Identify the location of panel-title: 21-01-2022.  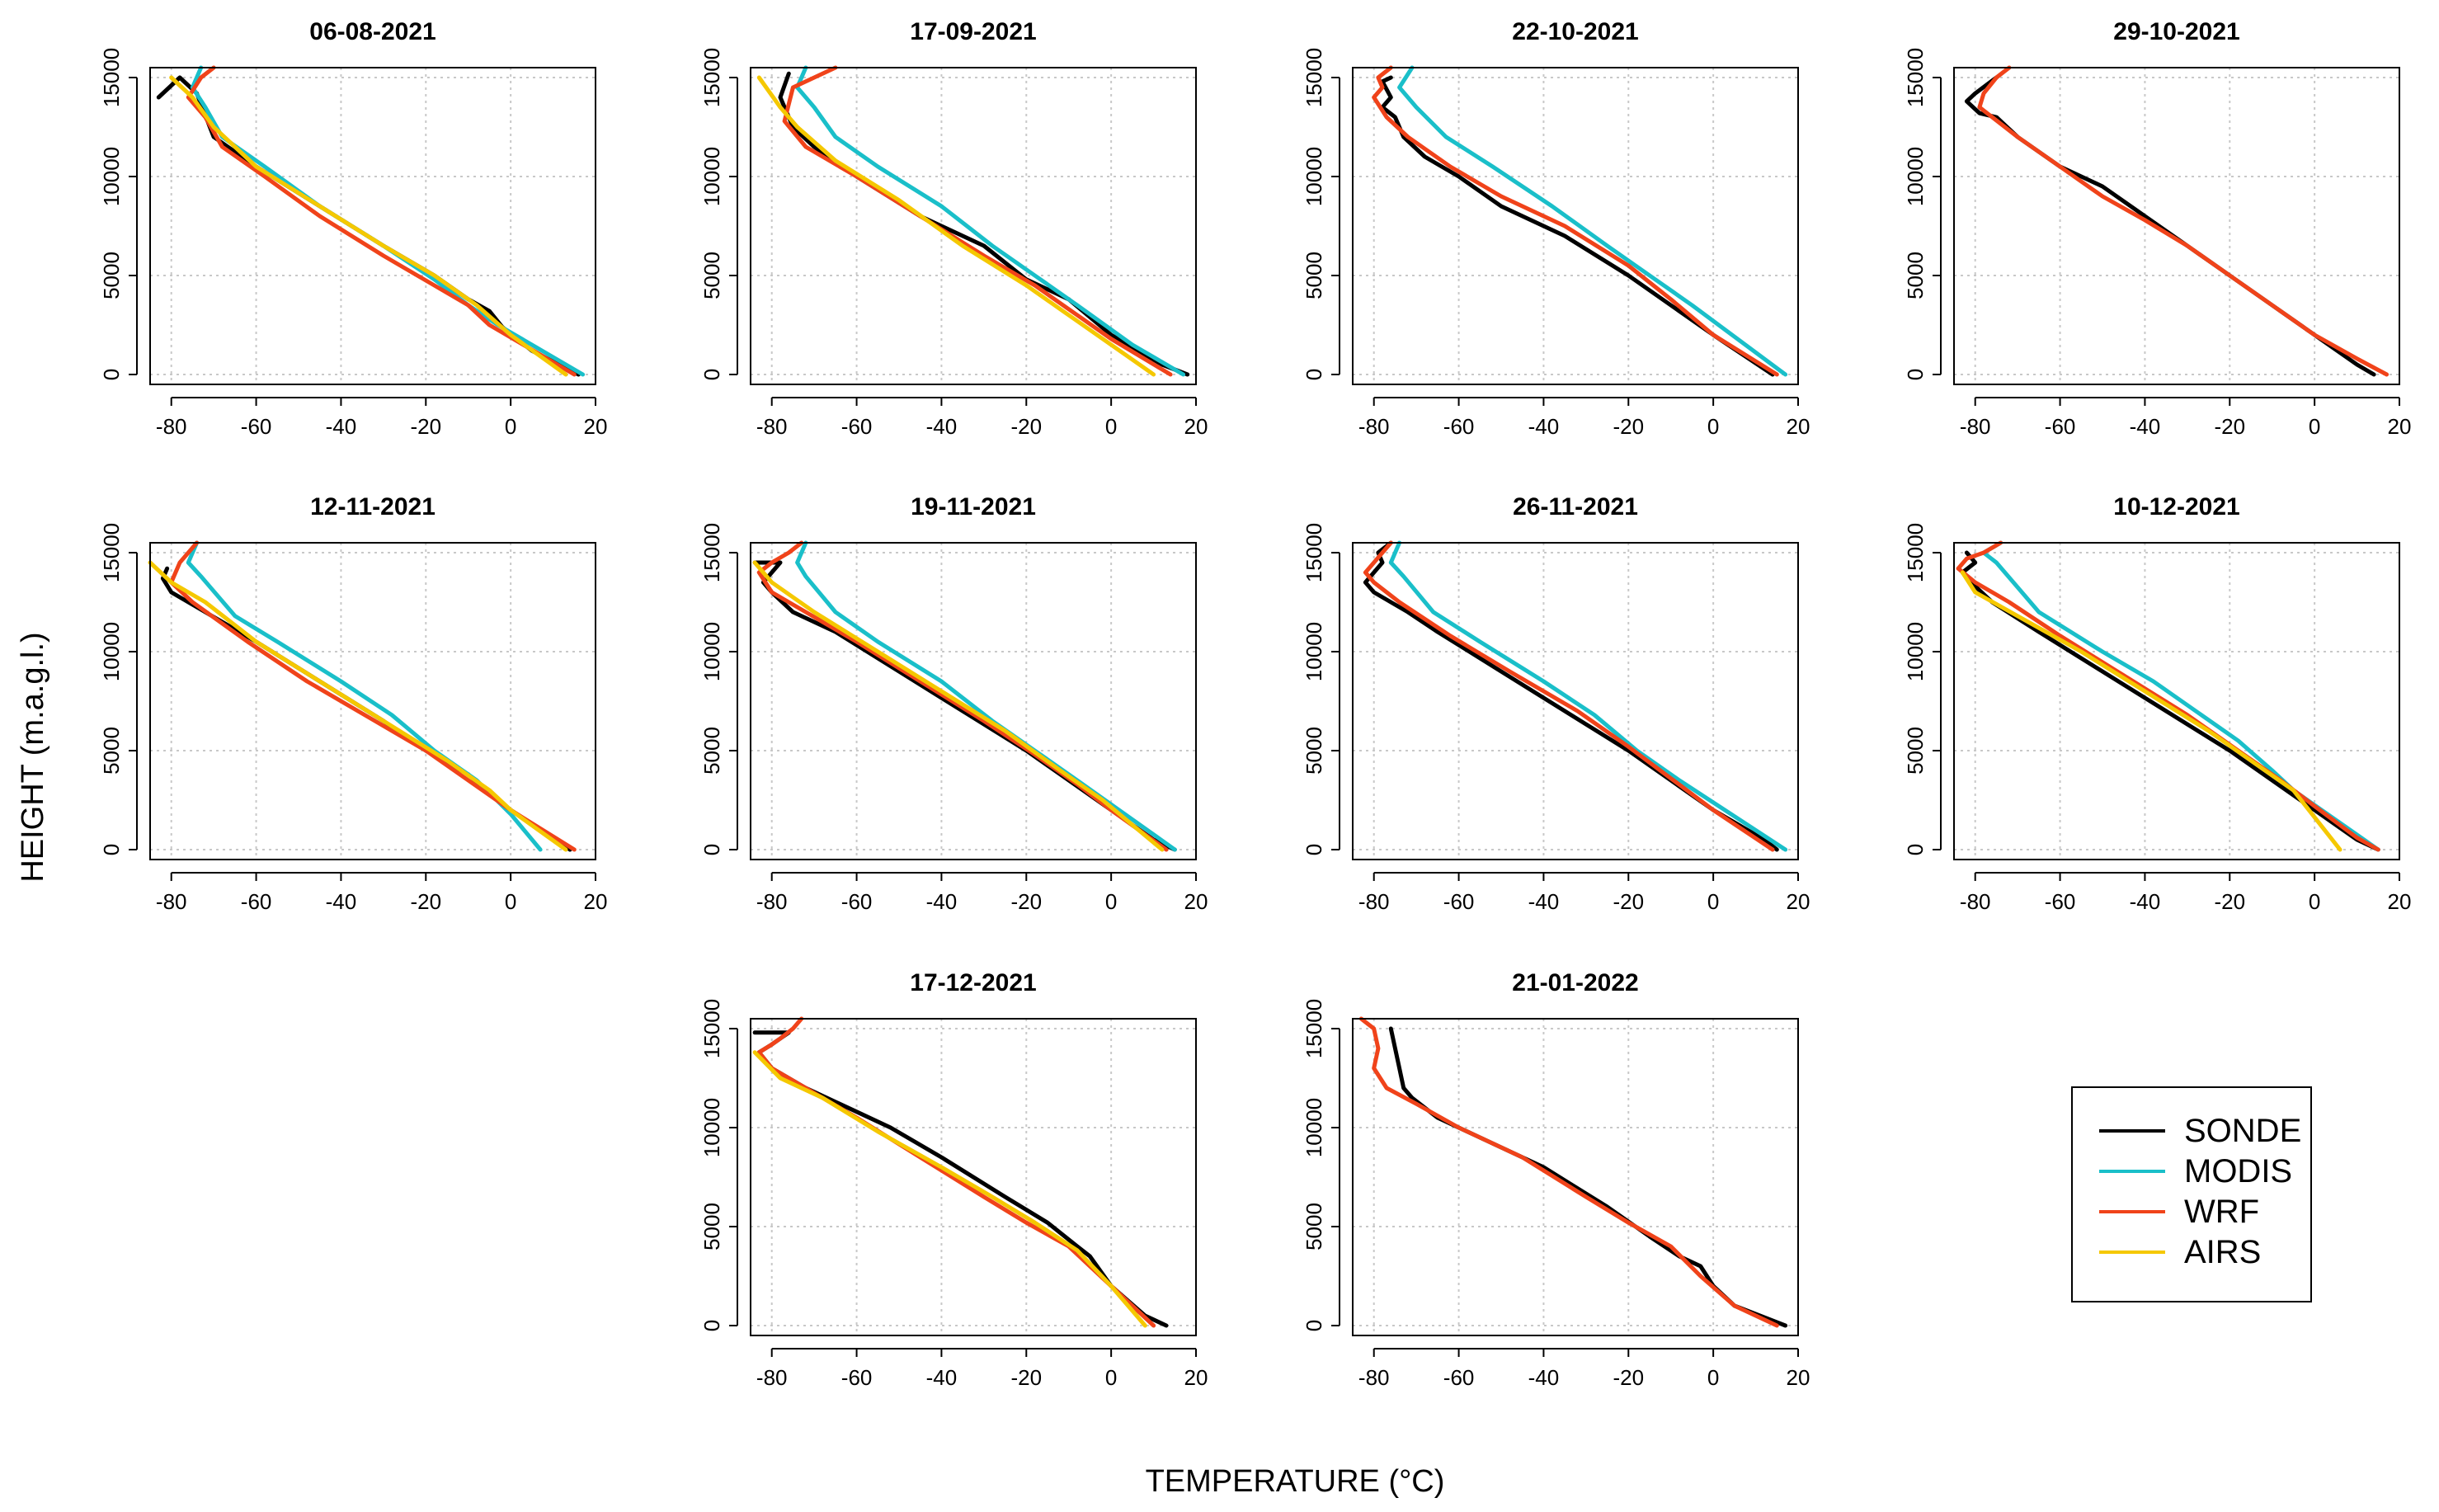
(1575, 982).